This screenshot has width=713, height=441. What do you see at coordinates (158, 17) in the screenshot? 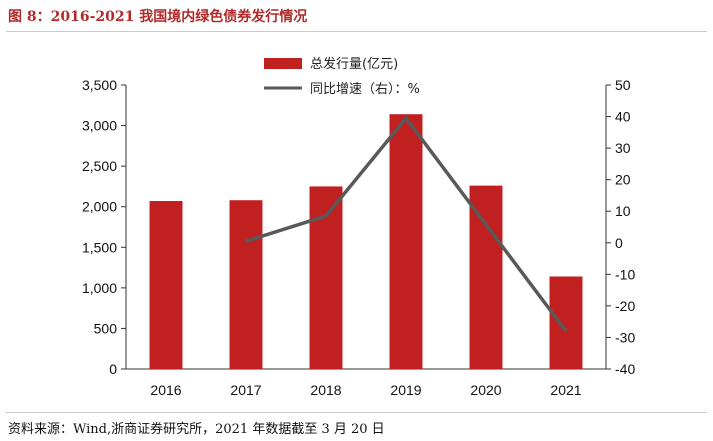
I see `figure-title: 图 8：2016-2021 我国境内绿色债券发行情况` at bounding box center [158, 17].